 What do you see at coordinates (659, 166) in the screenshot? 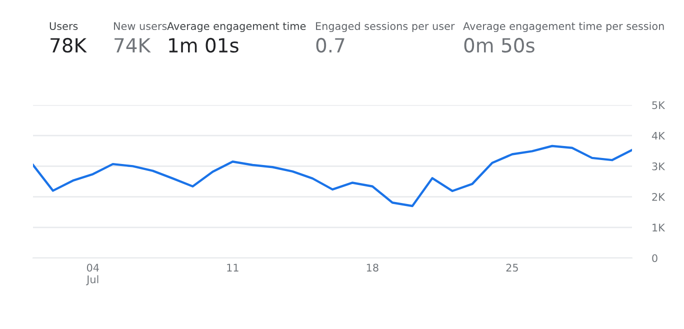
I see `y-tick-label: 3K` at bounding box center [659, 166].